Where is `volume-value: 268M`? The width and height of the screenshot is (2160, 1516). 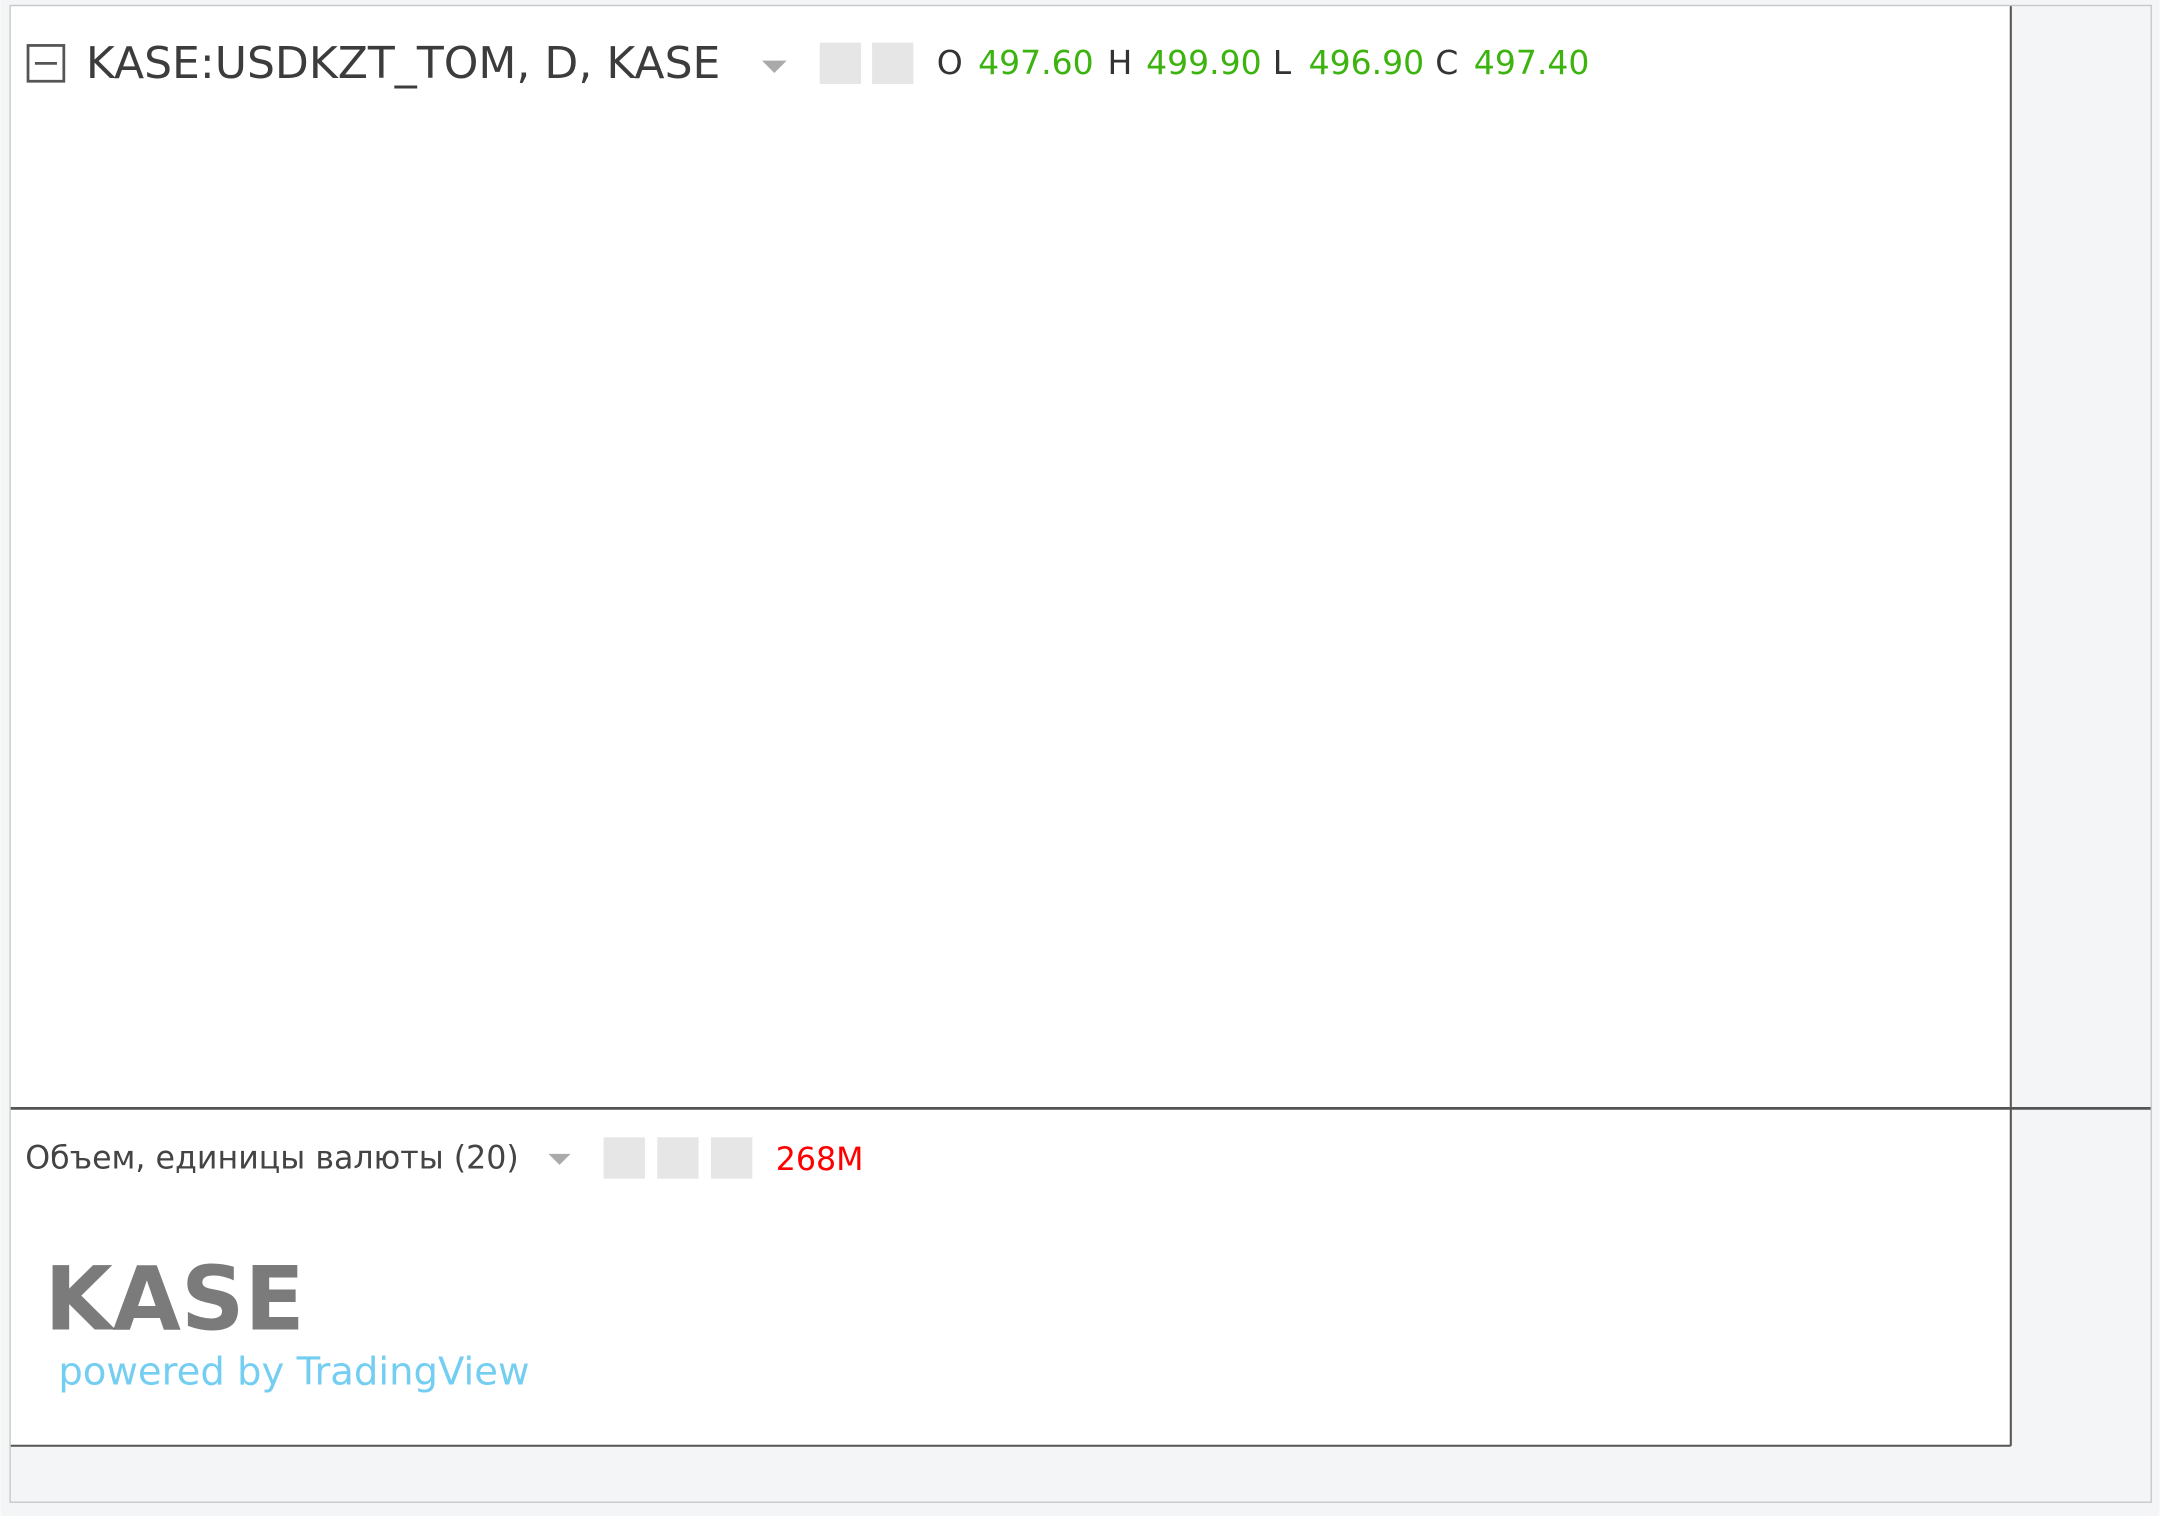 volume-value: 268M is located at coordinates (820, 1160).